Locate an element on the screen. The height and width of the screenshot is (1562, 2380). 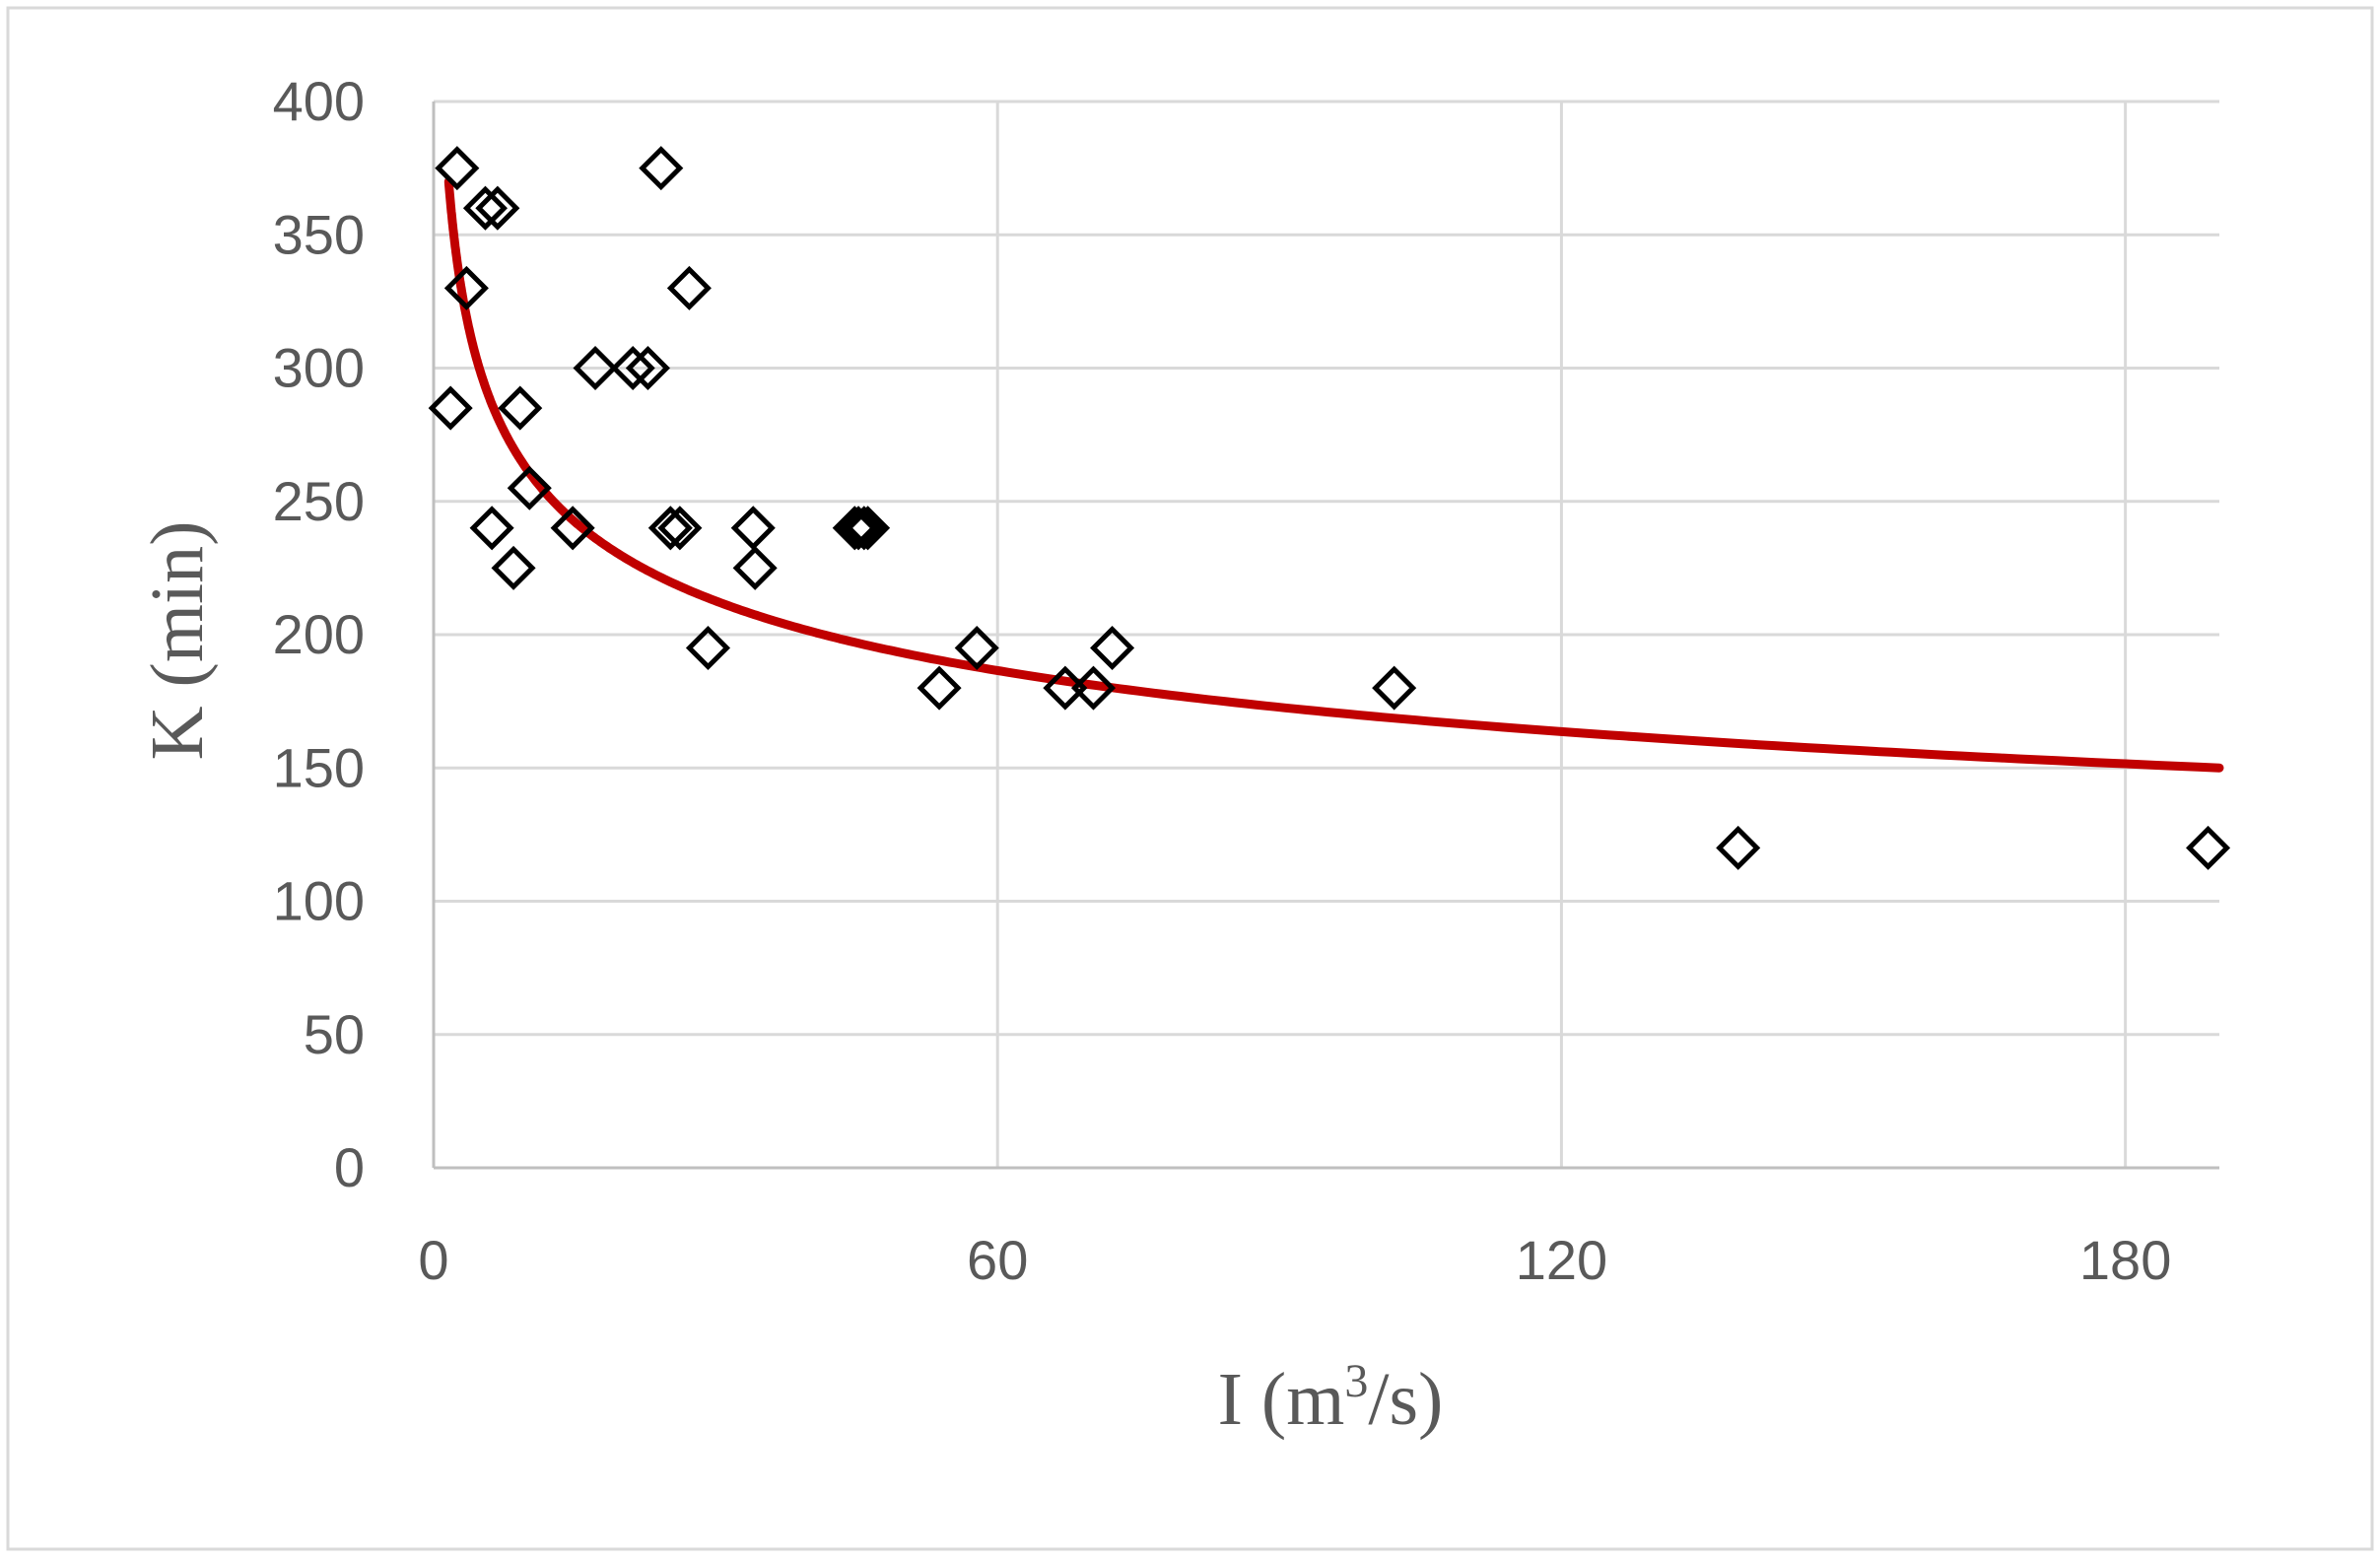
x-axis-title-superscript: 3 is located at coordinates (1356, 1381).